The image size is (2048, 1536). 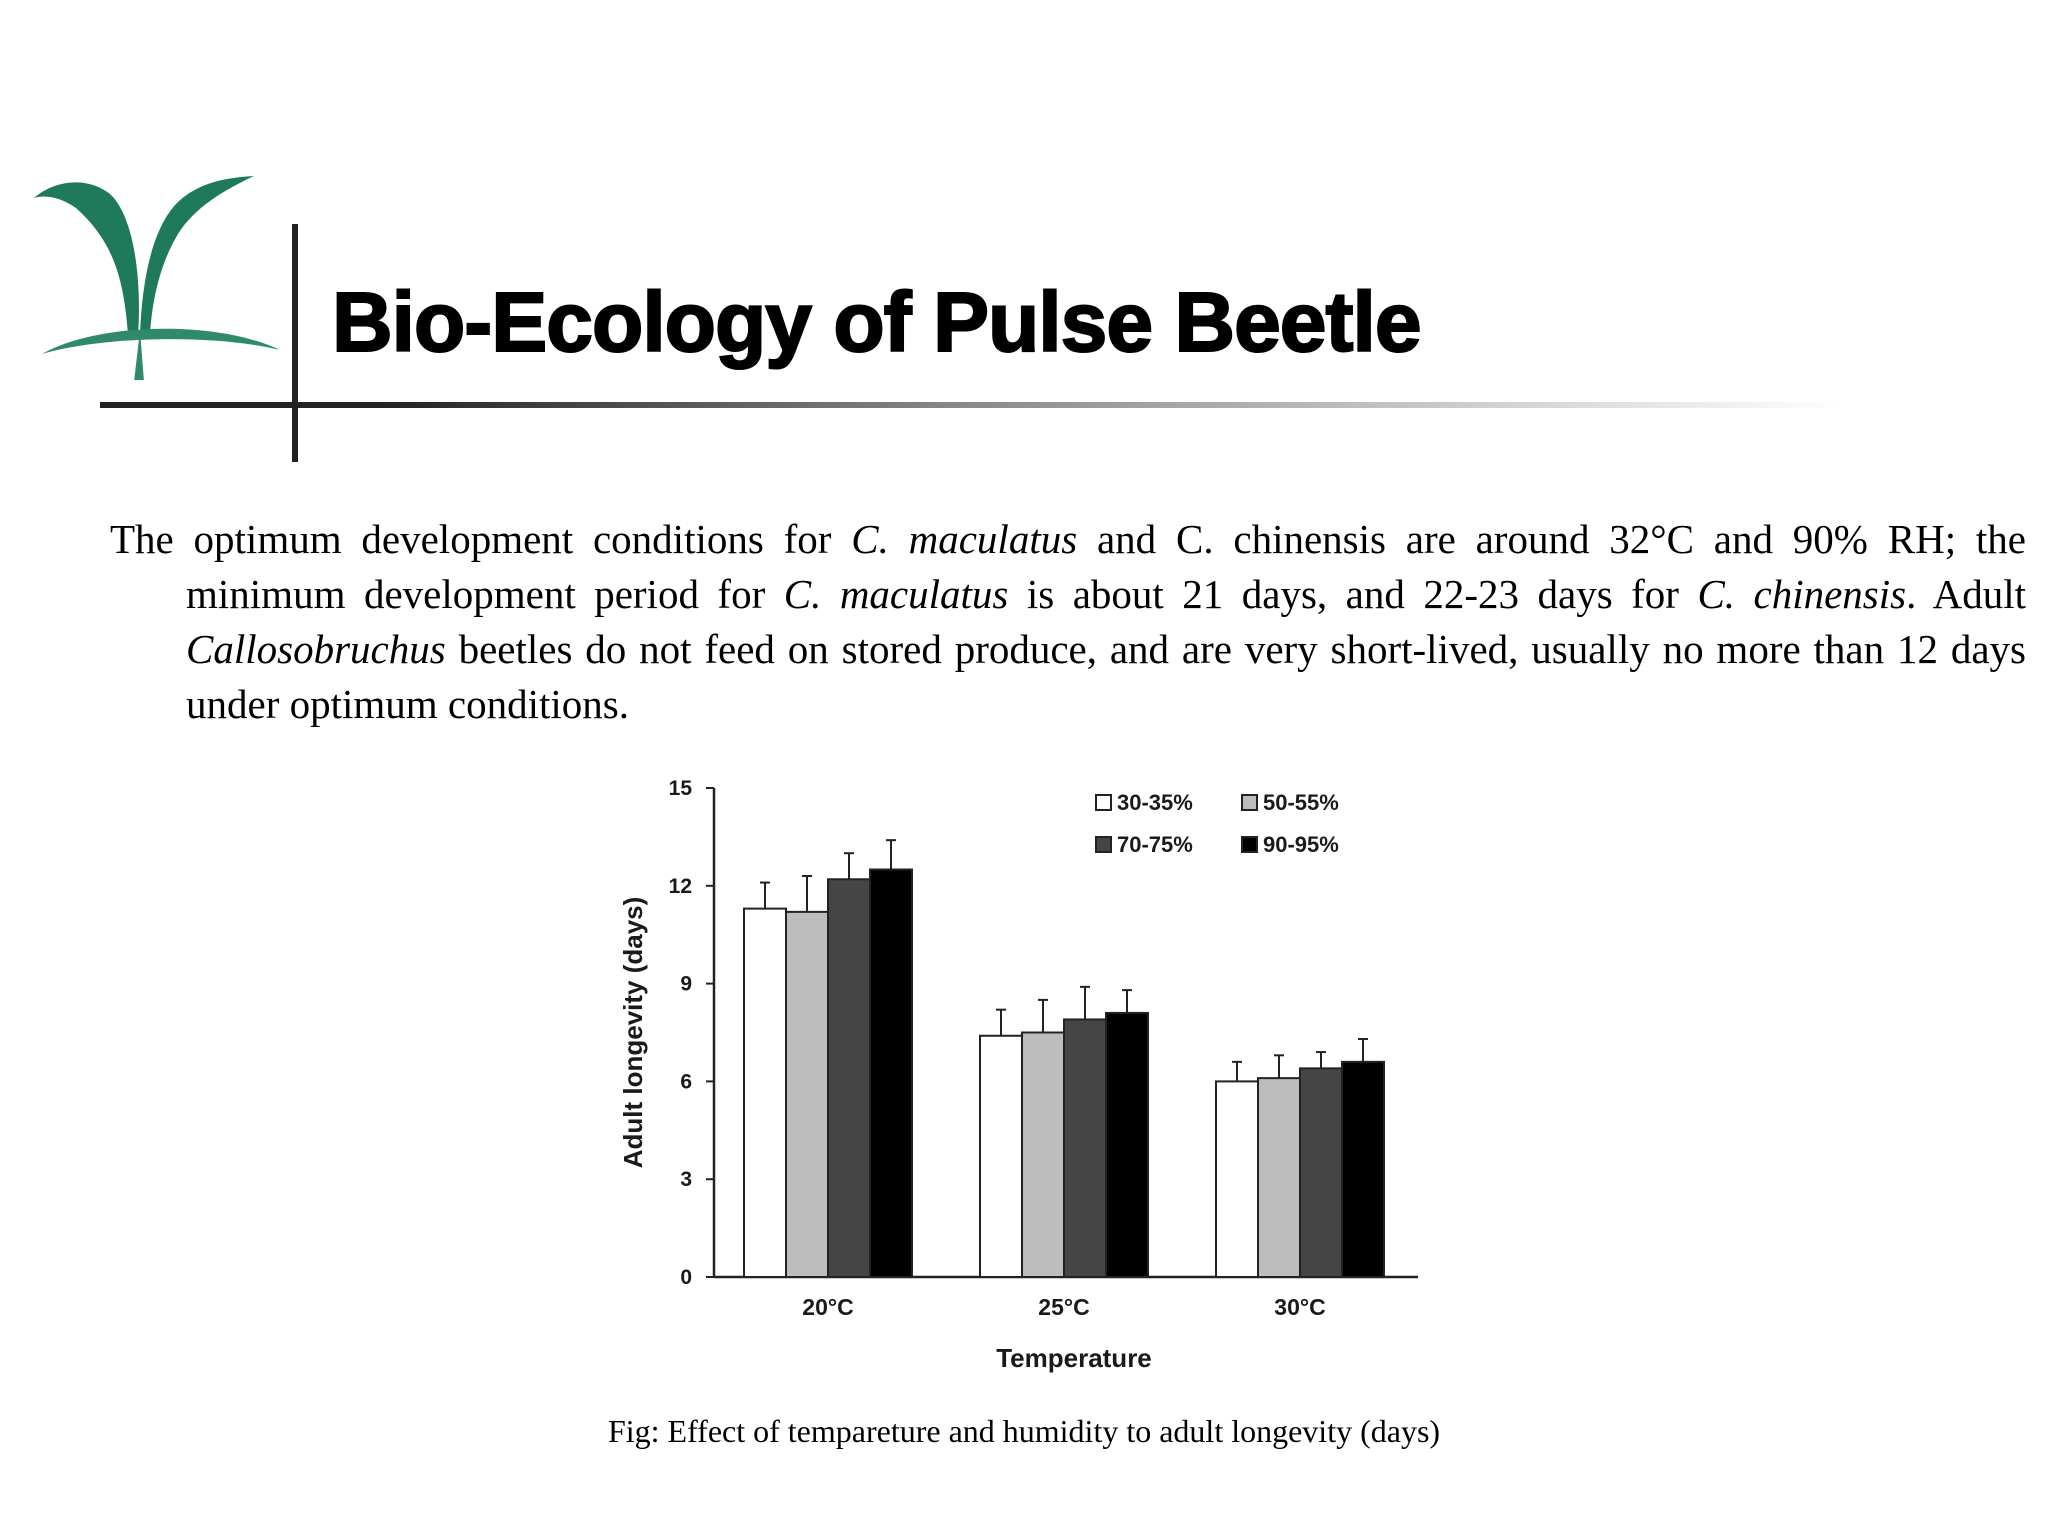 What do you see at coordinates (481, 539) in the screenshot?
I see `paragraph-text: The optimum development conditions for` at bounding box center [481, 539].